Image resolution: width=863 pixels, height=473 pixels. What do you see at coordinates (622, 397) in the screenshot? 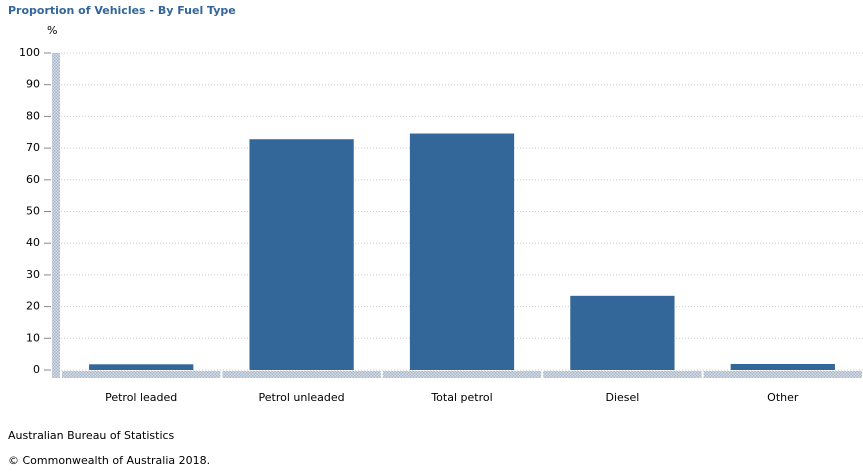
I see `x-tick-label: Diesel` at bounding box center [622, 397].